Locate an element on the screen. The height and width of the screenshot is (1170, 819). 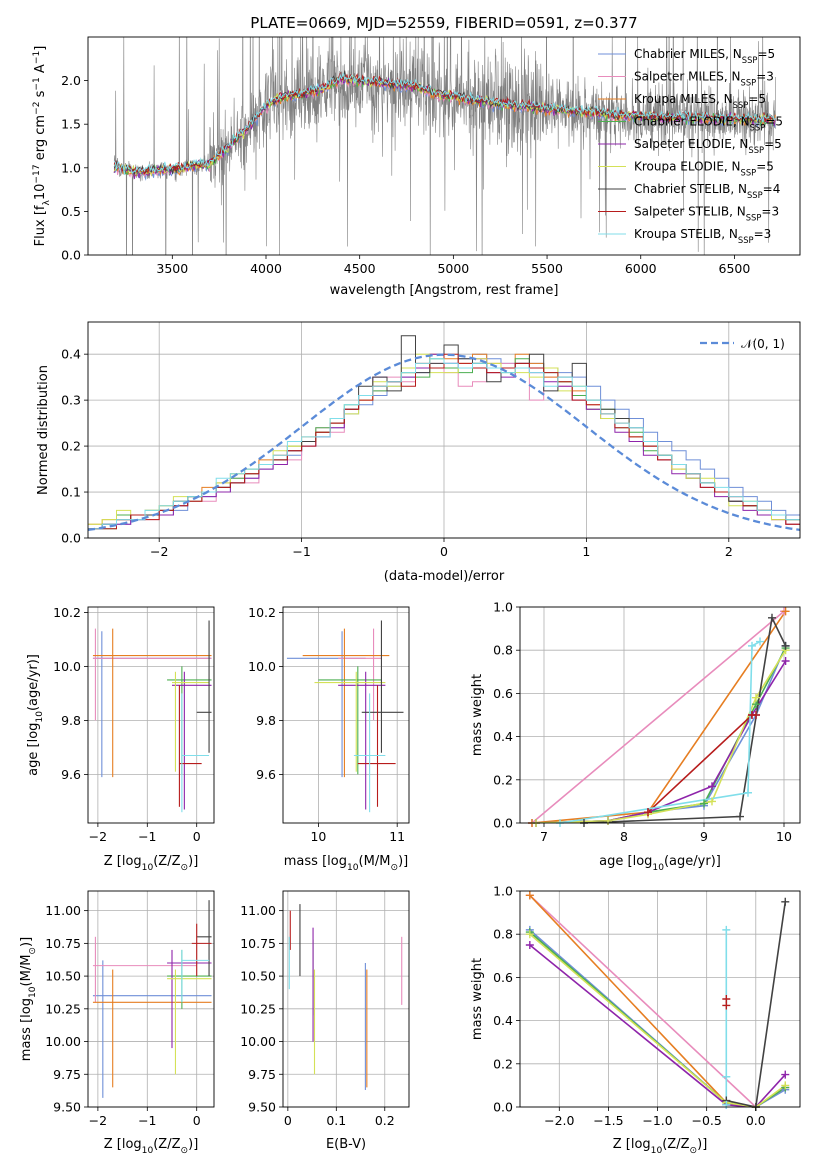
y-axis-label-wrap: mass weight is located at coordinates (477, 715).